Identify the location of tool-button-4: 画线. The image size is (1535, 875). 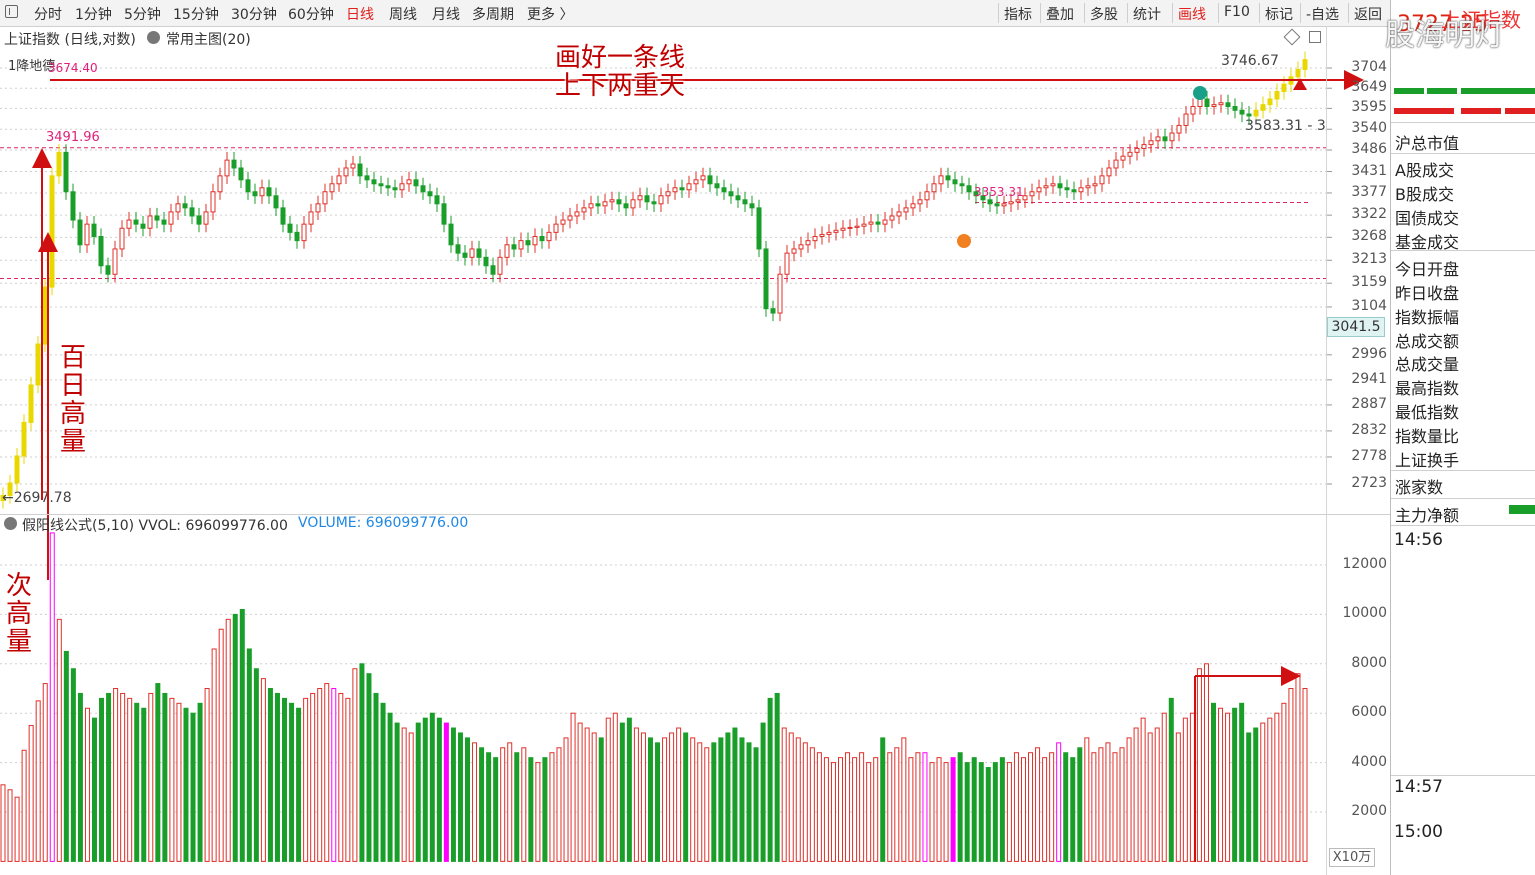
(1192, 15).